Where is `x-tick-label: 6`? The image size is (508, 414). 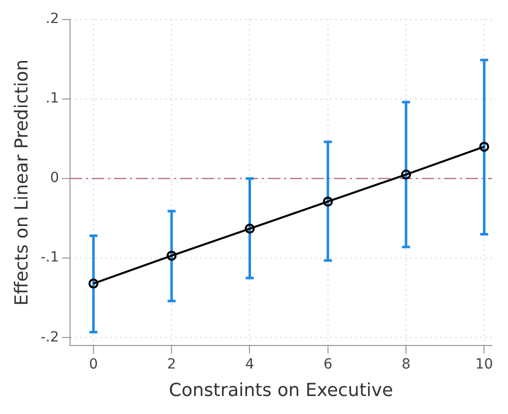
x-tick-label: 6 is located at coordinates (327, 364).